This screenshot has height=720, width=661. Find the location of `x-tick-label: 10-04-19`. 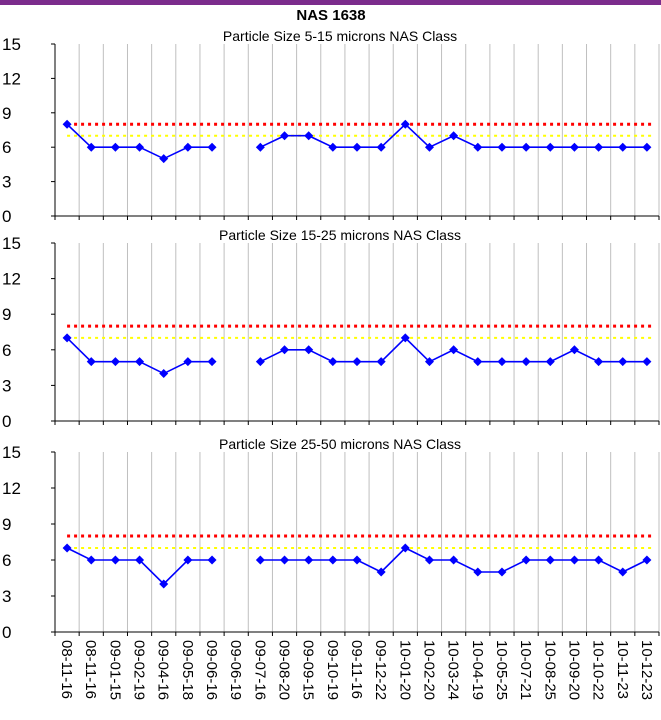

x-tick-label: 10-04-19 is located at coordinates (477, 670).